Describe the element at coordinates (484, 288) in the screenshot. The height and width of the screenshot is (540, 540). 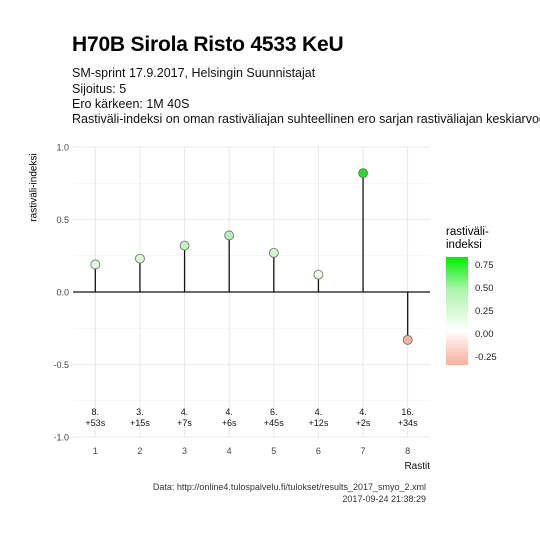
I see `legend-tick: 0.50` at that location.